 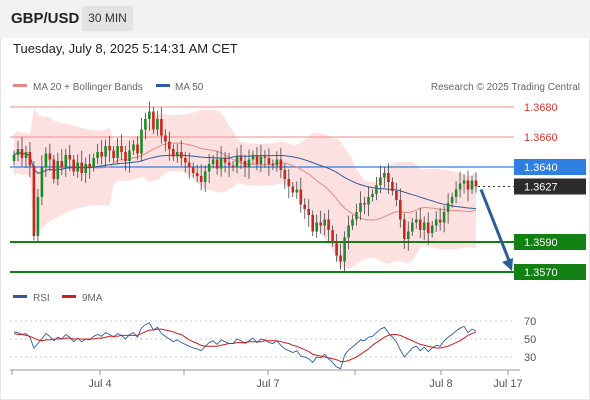 What do you see at coordinates (550, 242) in the screenshot?
I see `support-label-bg` at bounding box center [550, 242].